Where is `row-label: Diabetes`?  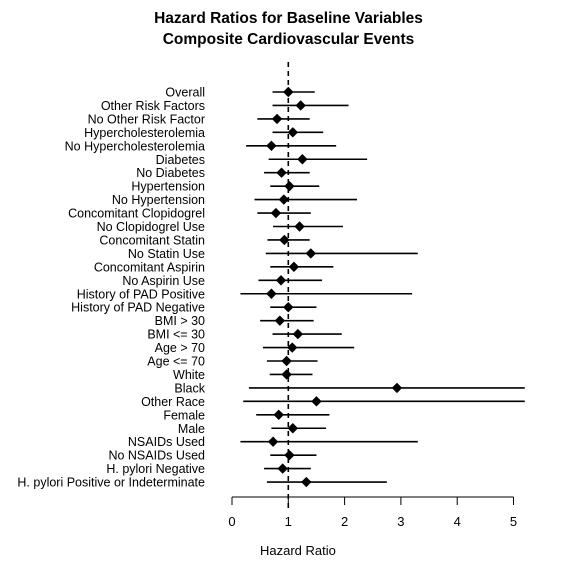 row-label: Diabetes is located at coordinates (180, 160).